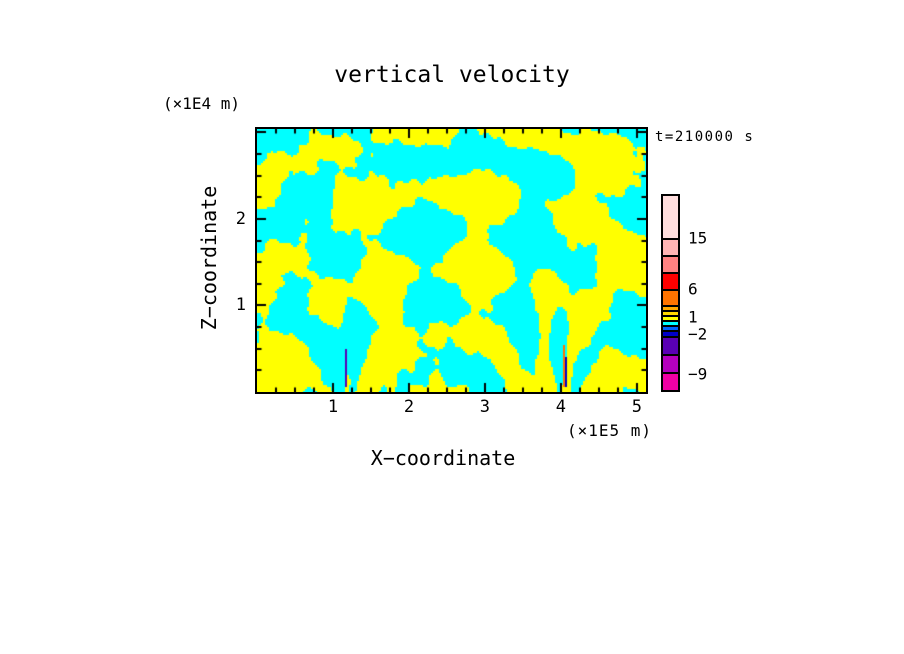 The height and width of the screenshot is (654, 904). Describe the element at coordinates (698, 238) in the screenshot. I see `colorbar-label: 15` at that location.